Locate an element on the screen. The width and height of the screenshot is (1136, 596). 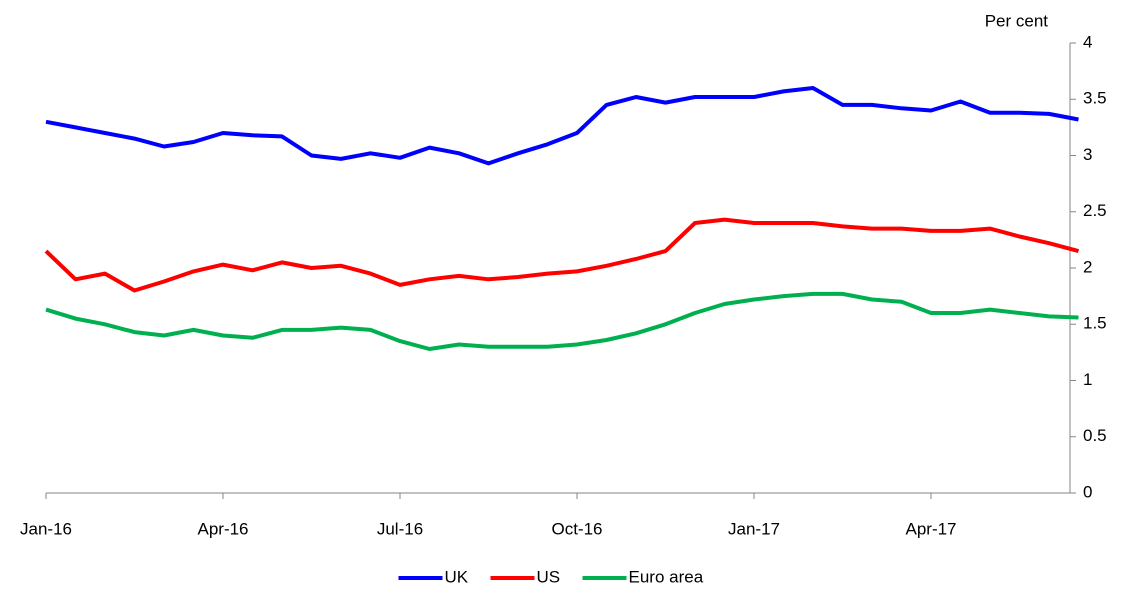
legend-label: US is located at coordinates (549, 576).